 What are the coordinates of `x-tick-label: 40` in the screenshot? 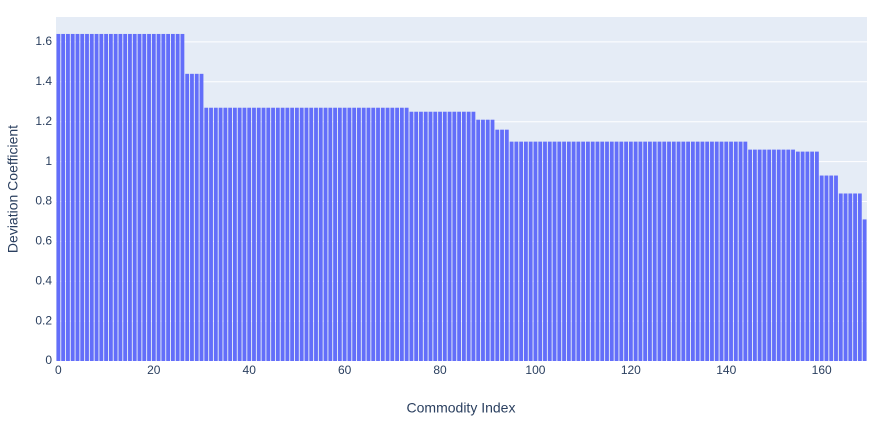 It's located at (250, 370).